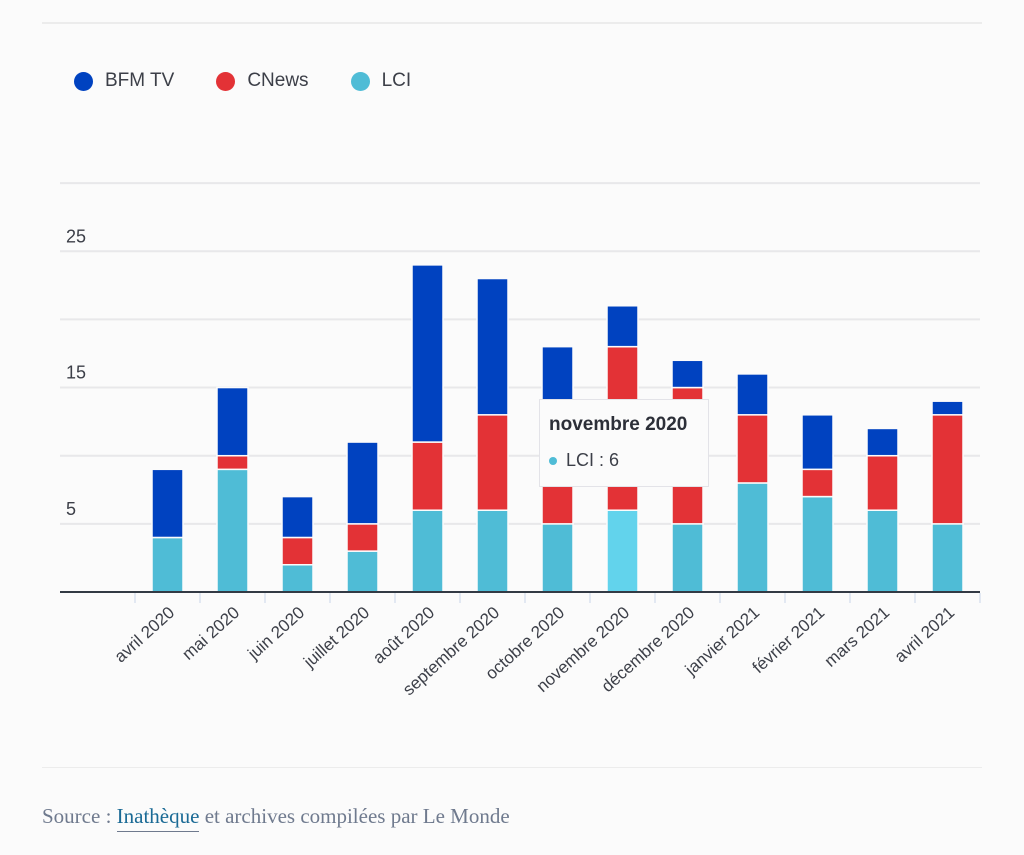 Image resolution: width=1024 pixels, height=855 pixels. I want to click on y-tick-label: 15, so click(76, 373).